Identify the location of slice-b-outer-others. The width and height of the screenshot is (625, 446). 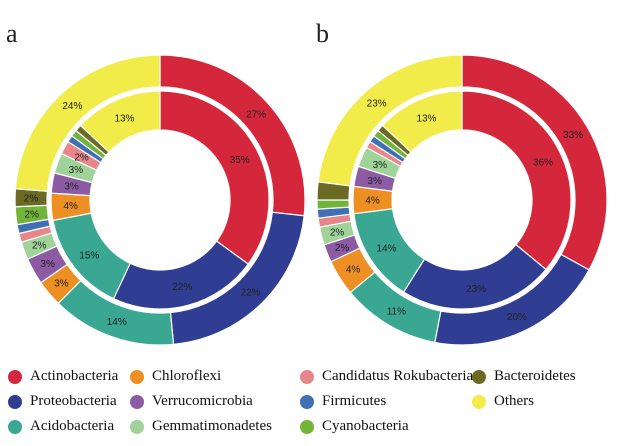
(390, 120).